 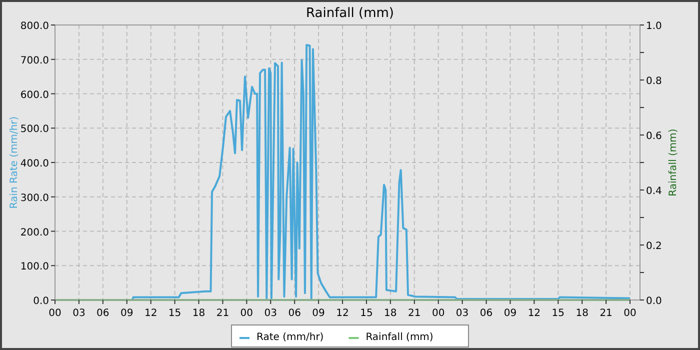 I want to click on y2-tick-label: 0.6, so click(x=654, y=136).